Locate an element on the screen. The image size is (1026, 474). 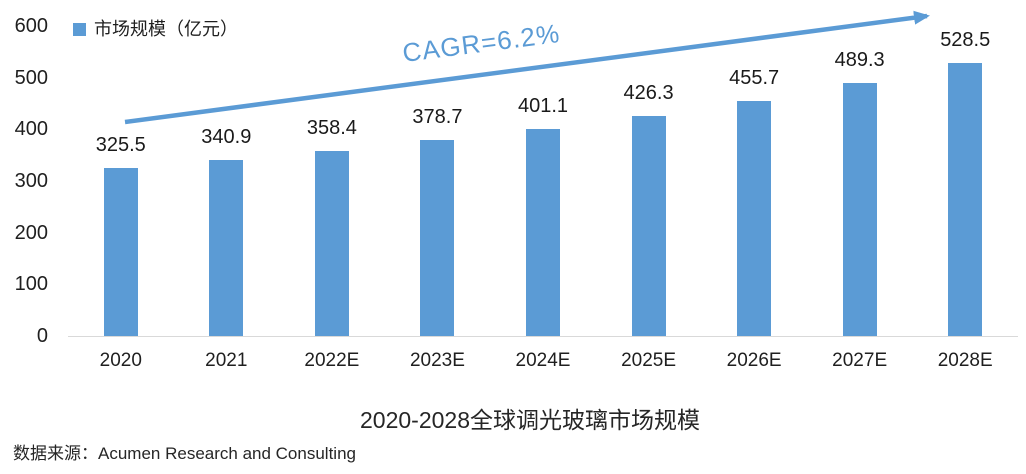
value-label-2024E: 401.1 is located at coordinates (543, 105).